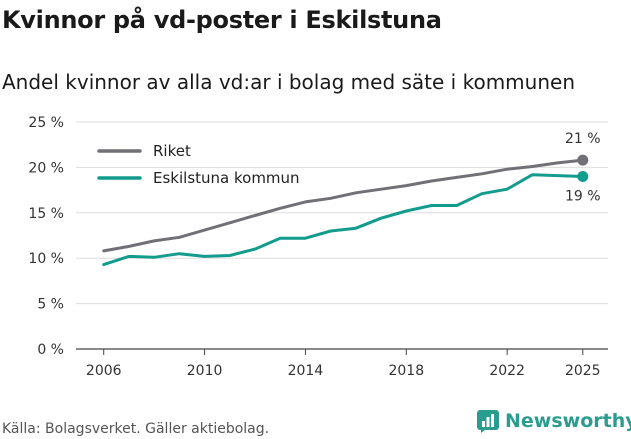 This screenshot has height=439, width=631. What do you see at coordinates (568, 421) in the screenshot?
I see `brand-name: Newsworthy` at bounding box center [568, 421].